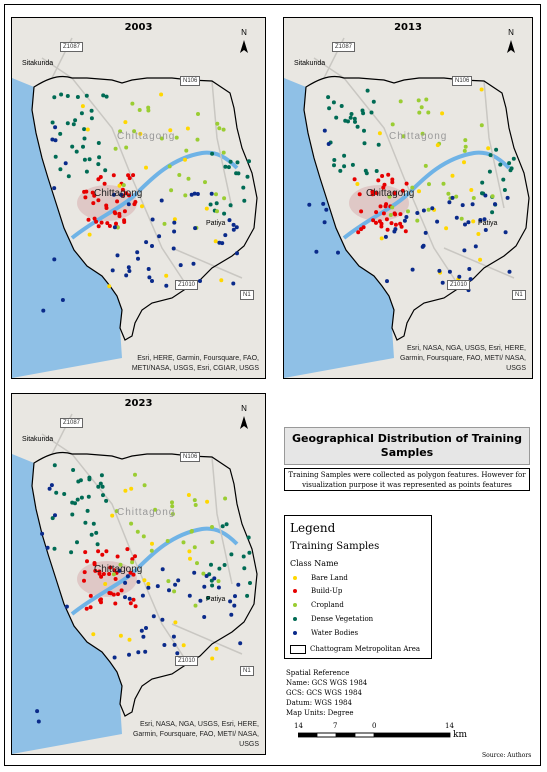 Image resolution: width=547 pixels, height=772 pixels. I want to click on river-line, so click(154, 195).